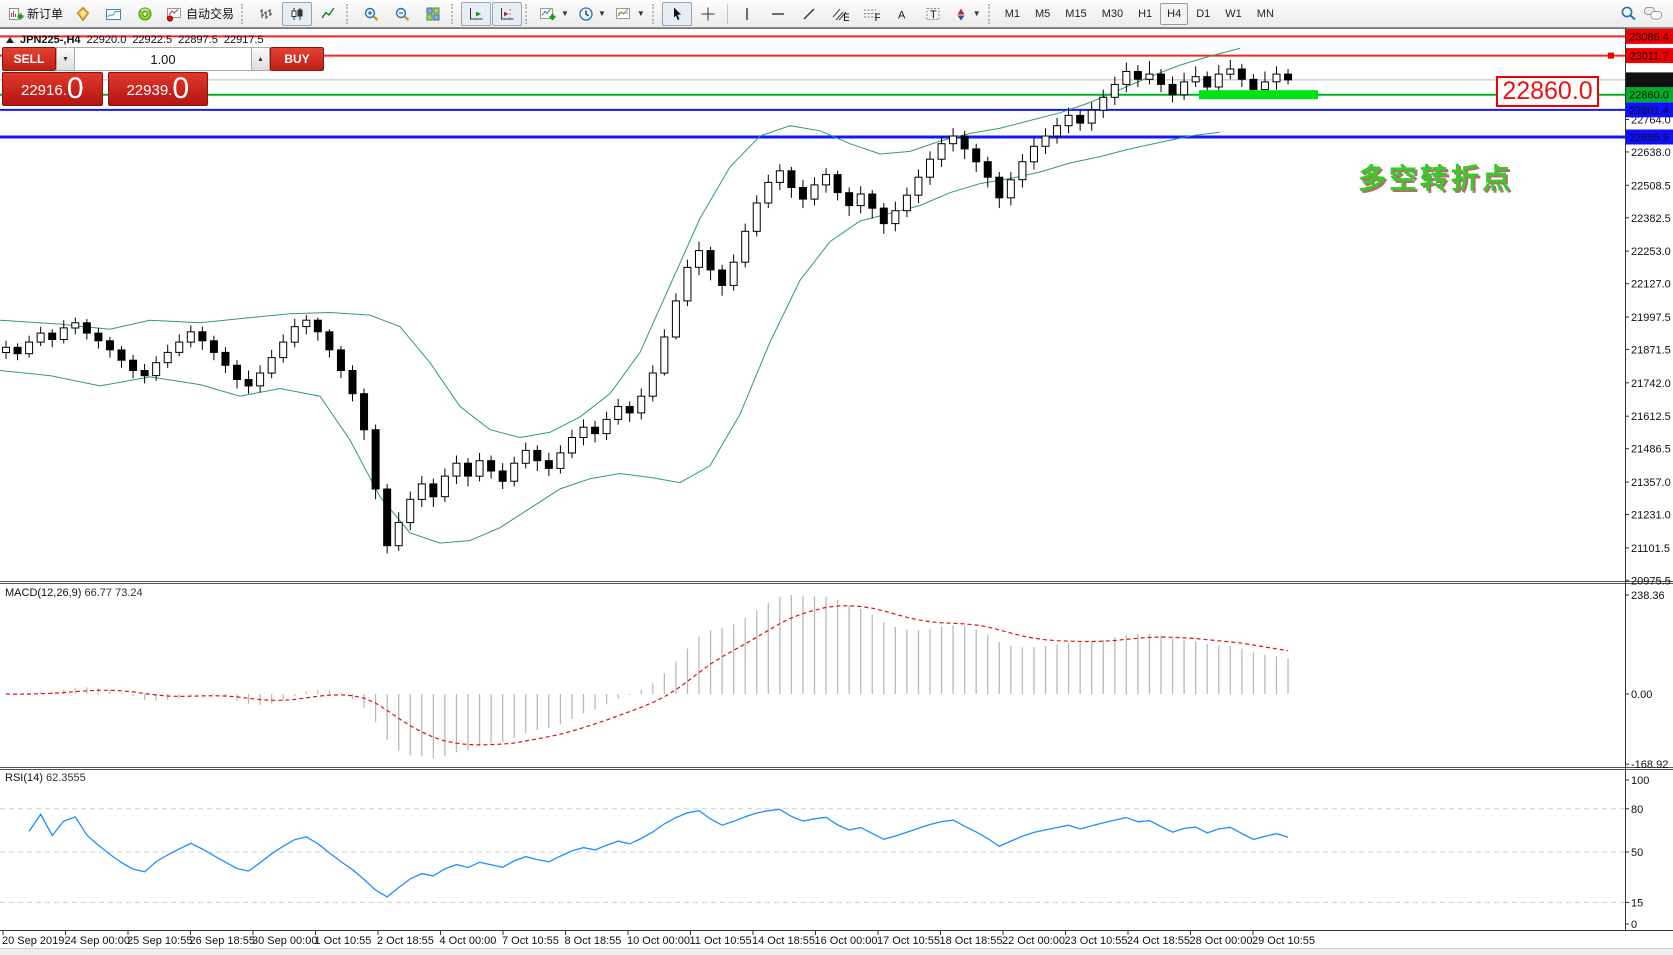 This screenshot has height=955, width=1673. What do you see at coordinates (507, 13) in the screenshot?
I see `chart-shift-button` at bounding box center [507, 13].